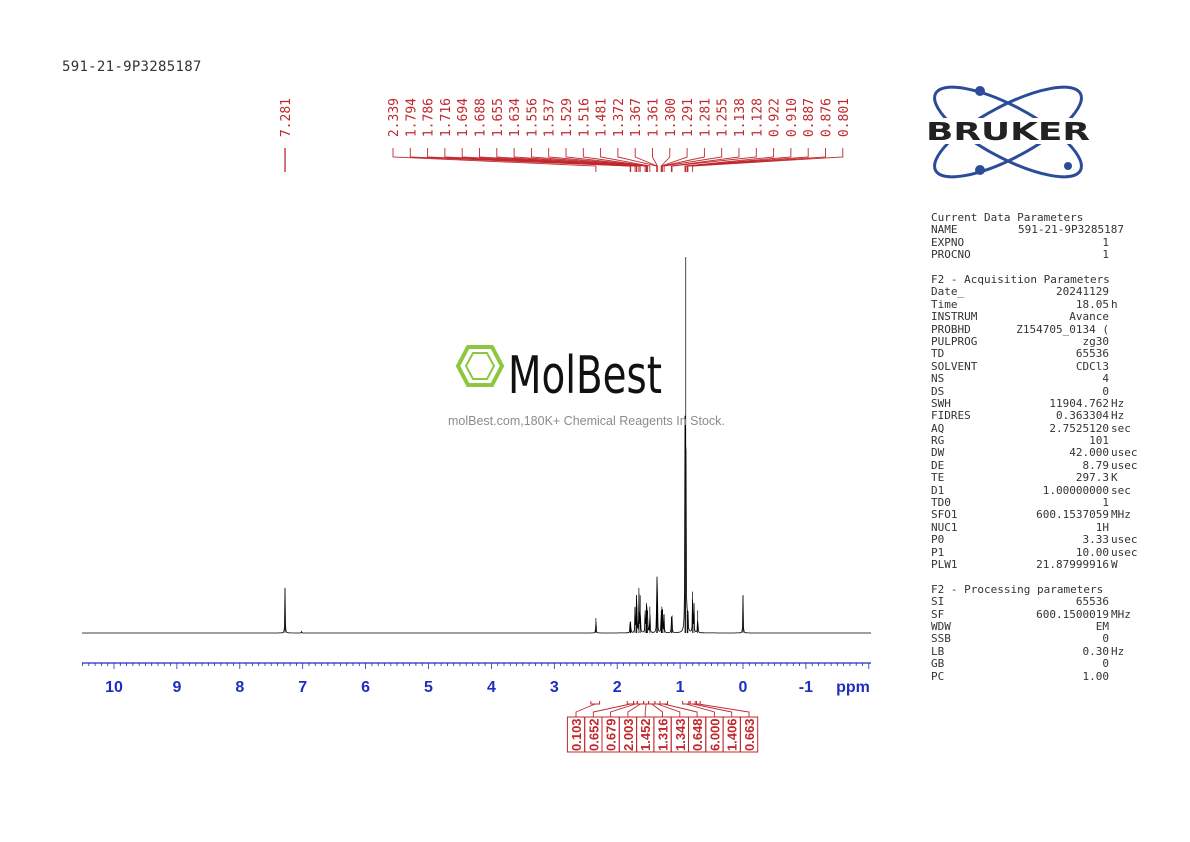 The height and width of the screenshot is (842, 1190). What do you see at coordinates (1071, 230) in the screenshot?
I see `param-value: 591-21-9P3285187` at bounding box center [1071, 230].